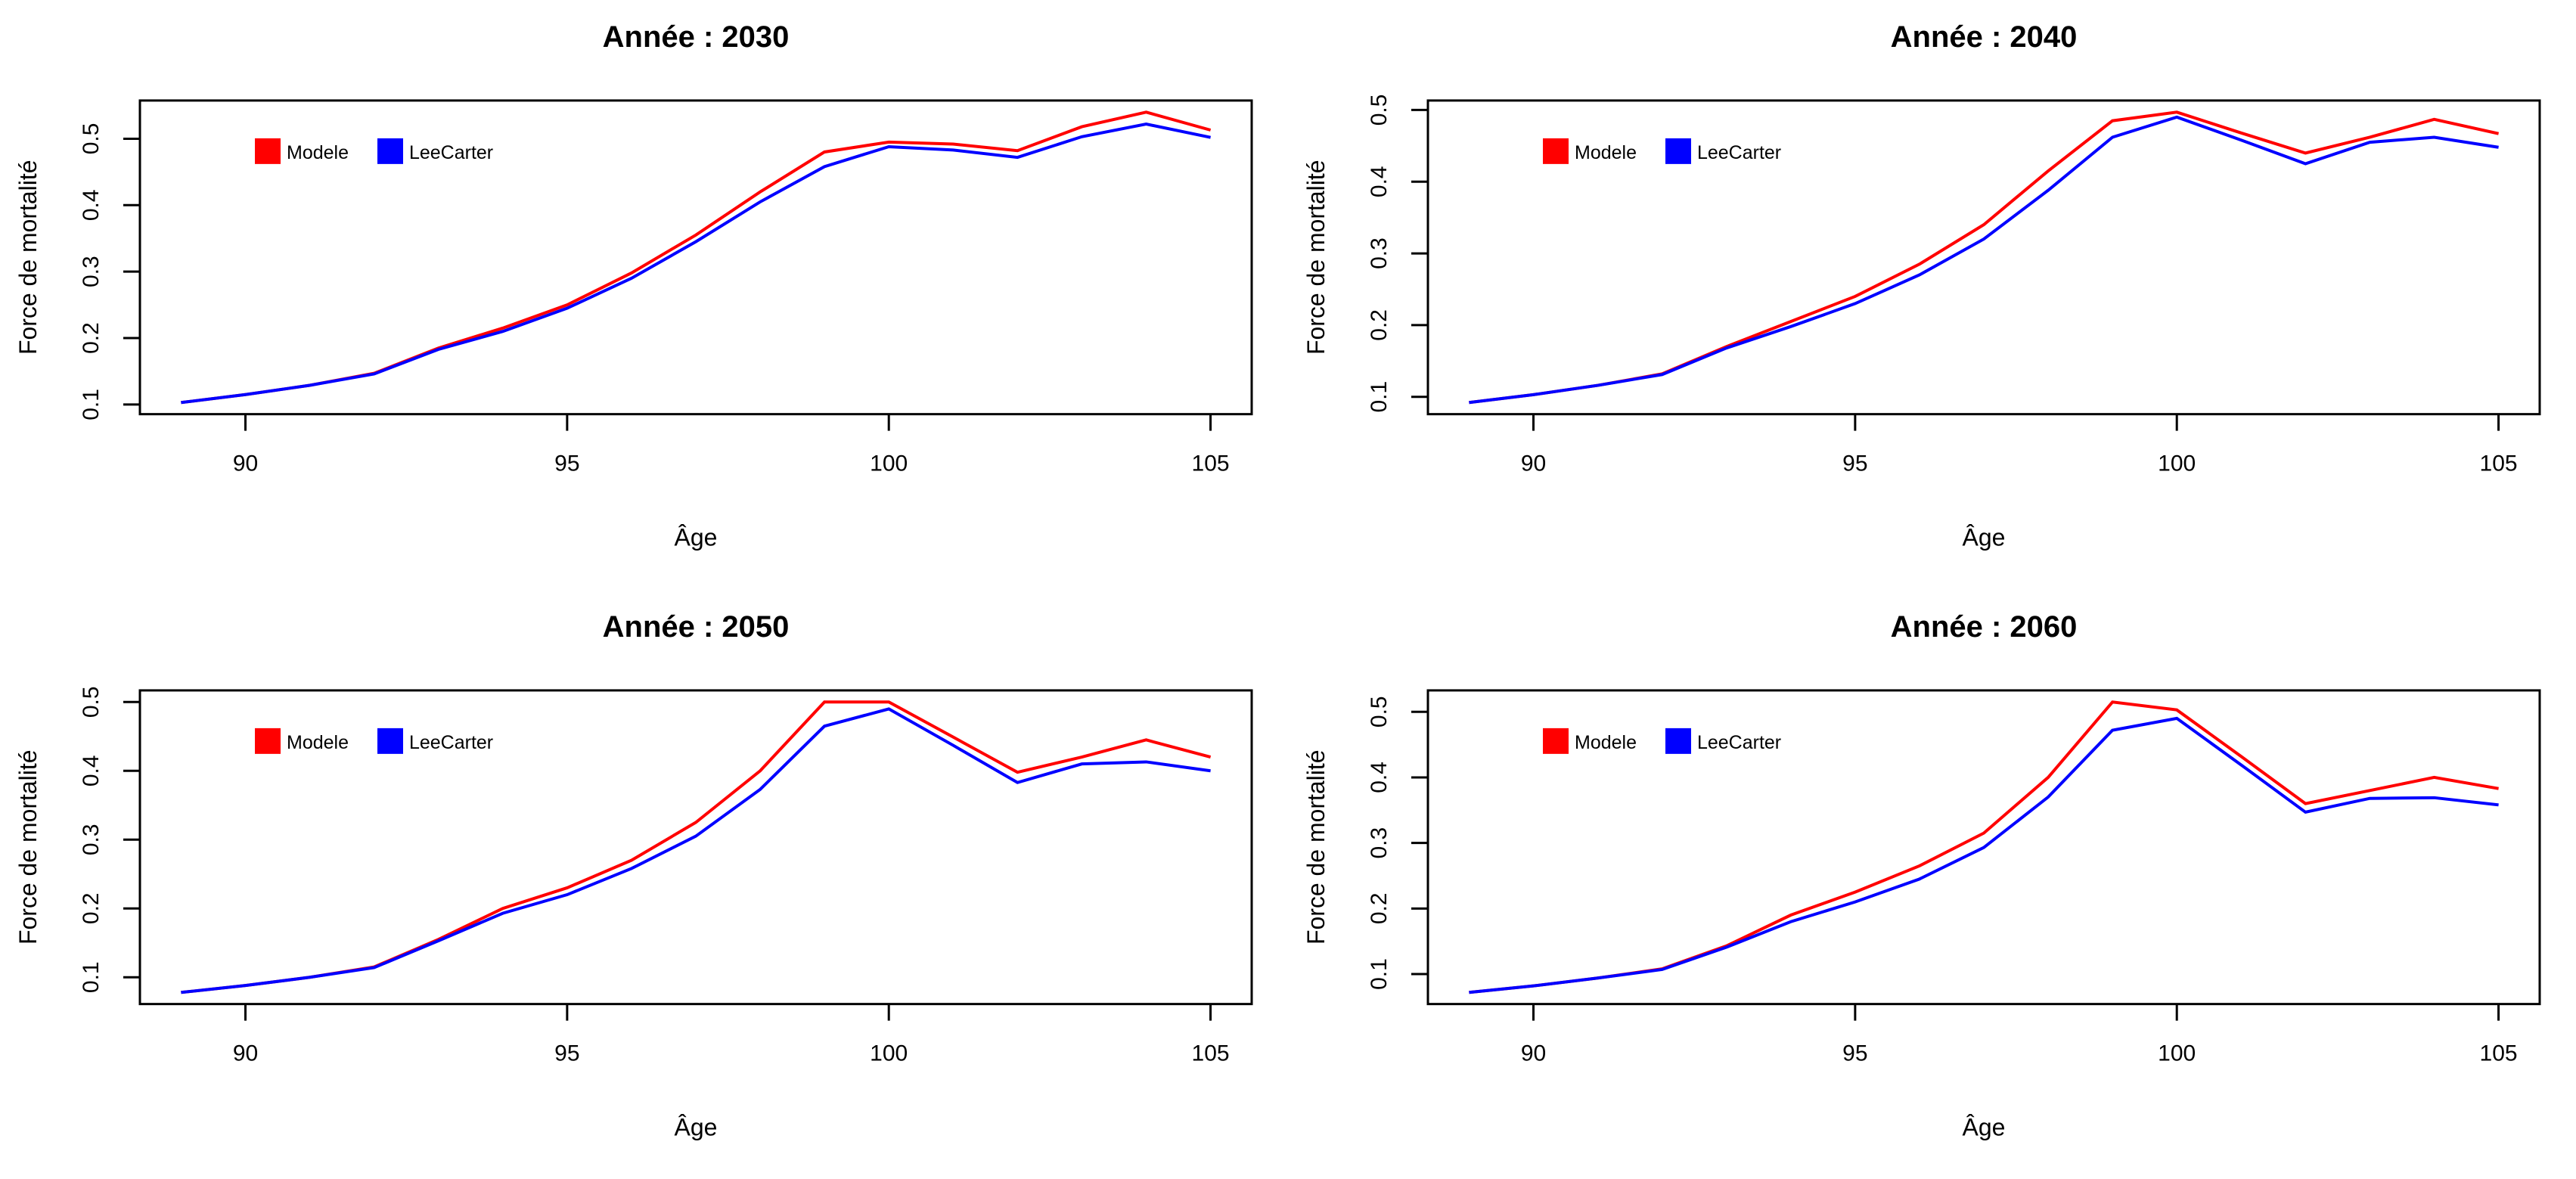 This screenshot has height=1179, width=2576. What do you see at coordinates (696, 37) in the screenshot?
I see `chart-title: Année : 2030` at bounding box center [696, 37].